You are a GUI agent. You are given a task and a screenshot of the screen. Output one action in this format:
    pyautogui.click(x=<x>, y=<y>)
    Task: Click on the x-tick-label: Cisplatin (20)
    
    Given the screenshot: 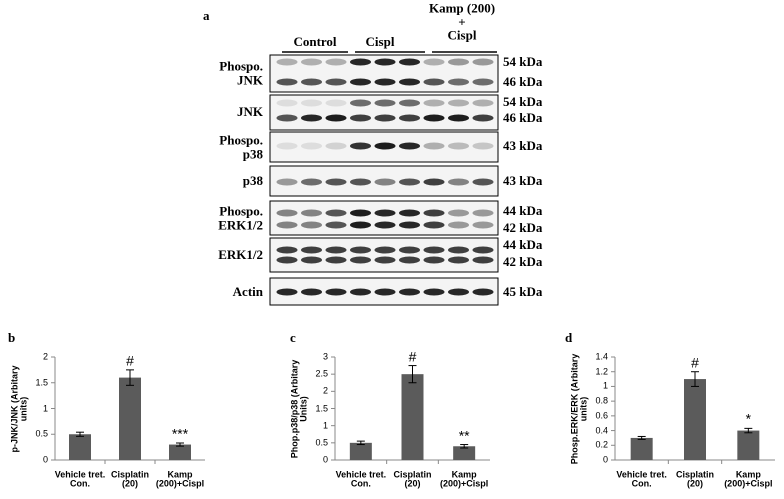 What is the action you would take?
    pyautogui.click(x=695, y=479)
    